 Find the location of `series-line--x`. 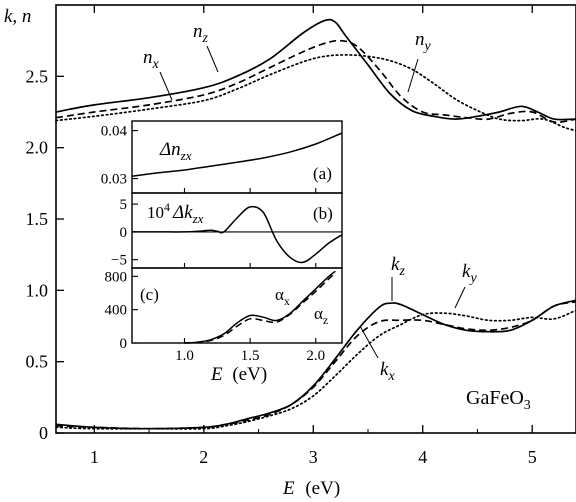

series-line--x is located at coordinates (260, 307).